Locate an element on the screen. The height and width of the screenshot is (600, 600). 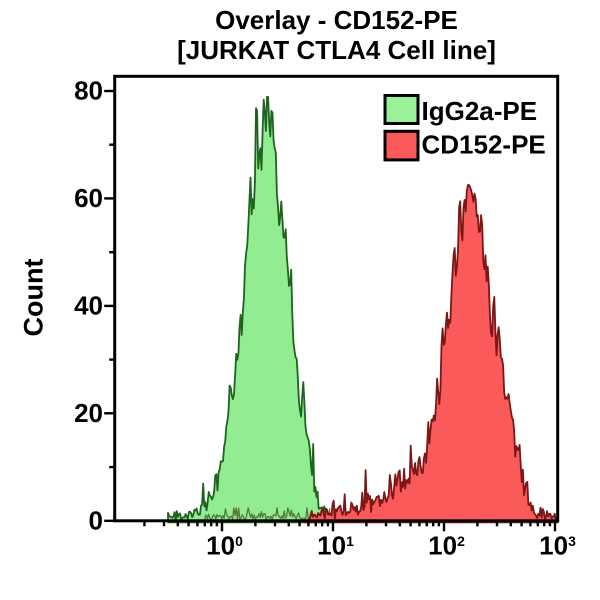
svg-text: IgG2a-PE is located at coordinates (480, 111).